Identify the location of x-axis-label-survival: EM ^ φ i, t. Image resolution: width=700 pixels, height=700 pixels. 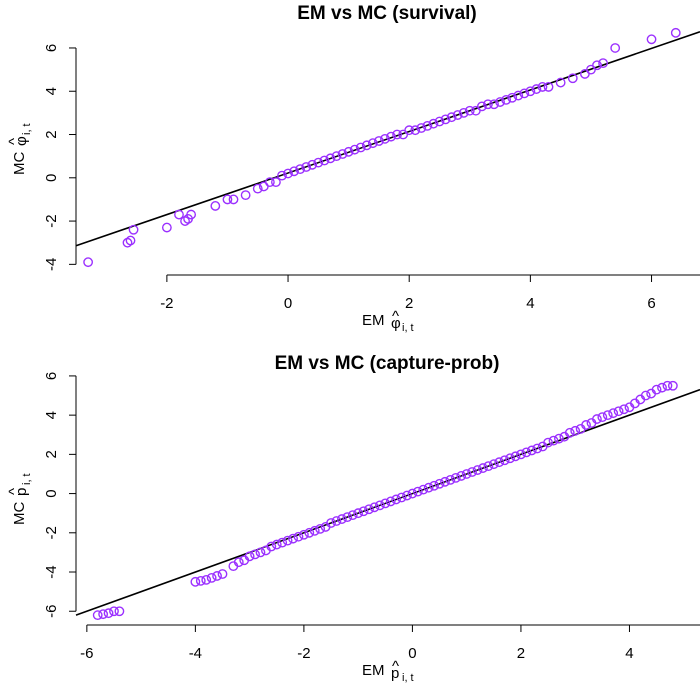
(388, 321).